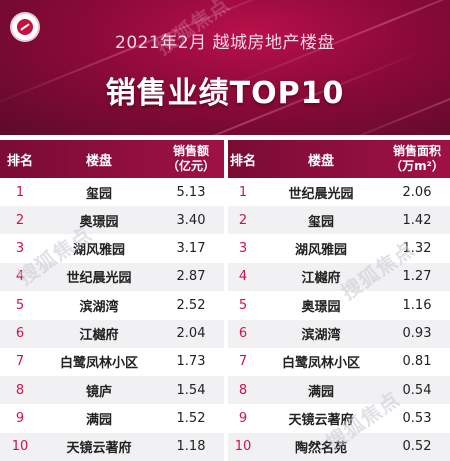 This screenshot has height=461, width=450. I want to click on table-row: 1 世纪晨光园 2.06, so click(339, 192).